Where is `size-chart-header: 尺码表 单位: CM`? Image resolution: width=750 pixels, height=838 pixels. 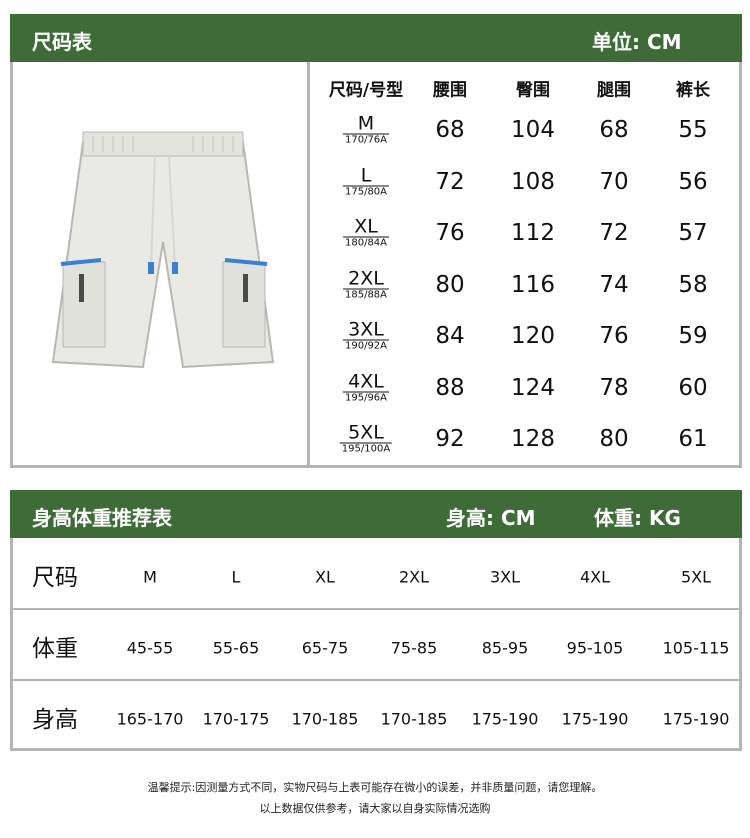
size-chart-header: 尺码表 单位: CM is located at coordinates (376, 38).